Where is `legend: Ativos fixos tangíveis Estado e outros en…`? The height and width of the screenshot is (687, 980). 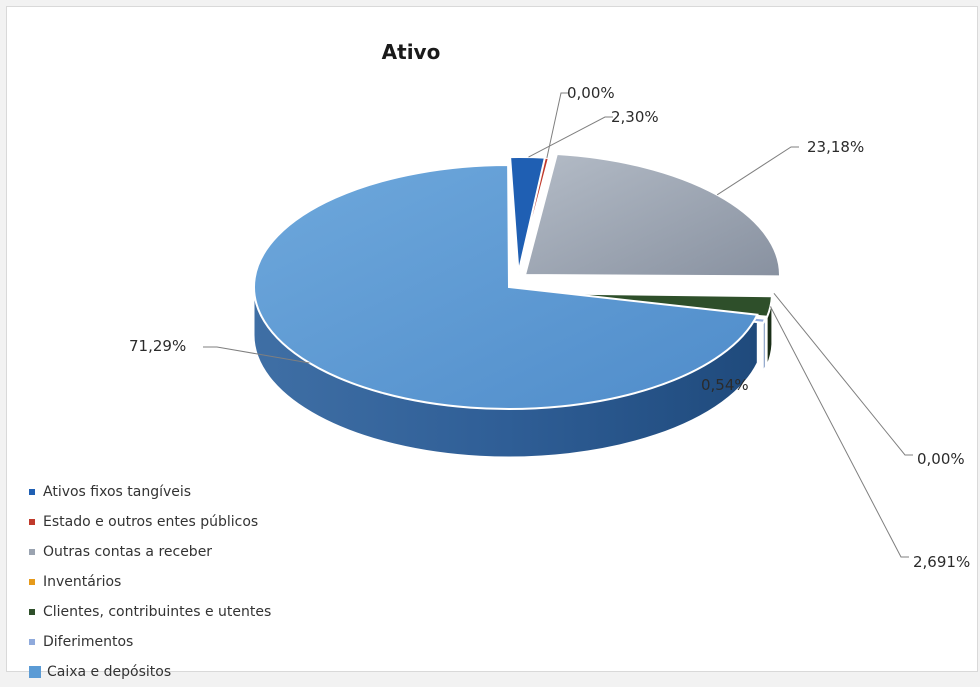 legend: Ativos fixos tangíveis Estado e outros en… is located at coordinates (150, 582).